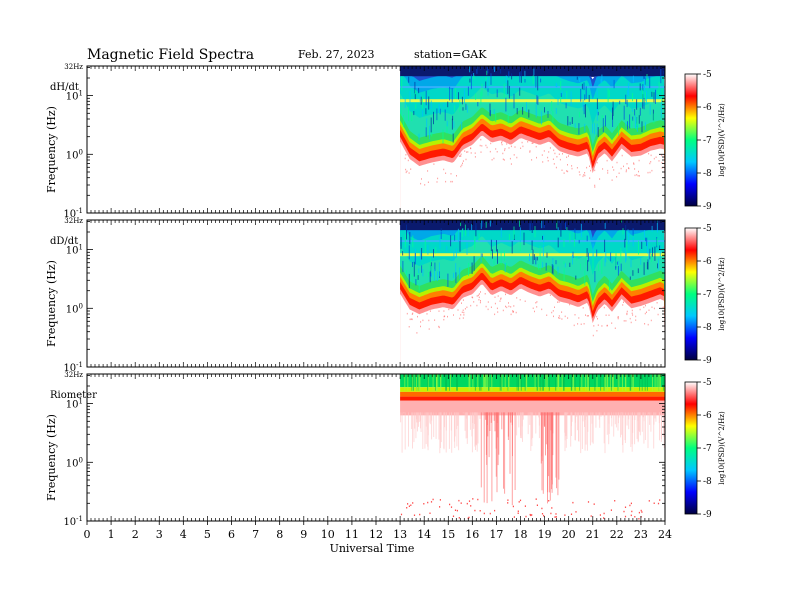 This screenshot has height=612, width=792. What do you see at coordinates (135, 534) in the screenshot?
I see `x-tick-label-2: 2` at bounding box center [135, 534].